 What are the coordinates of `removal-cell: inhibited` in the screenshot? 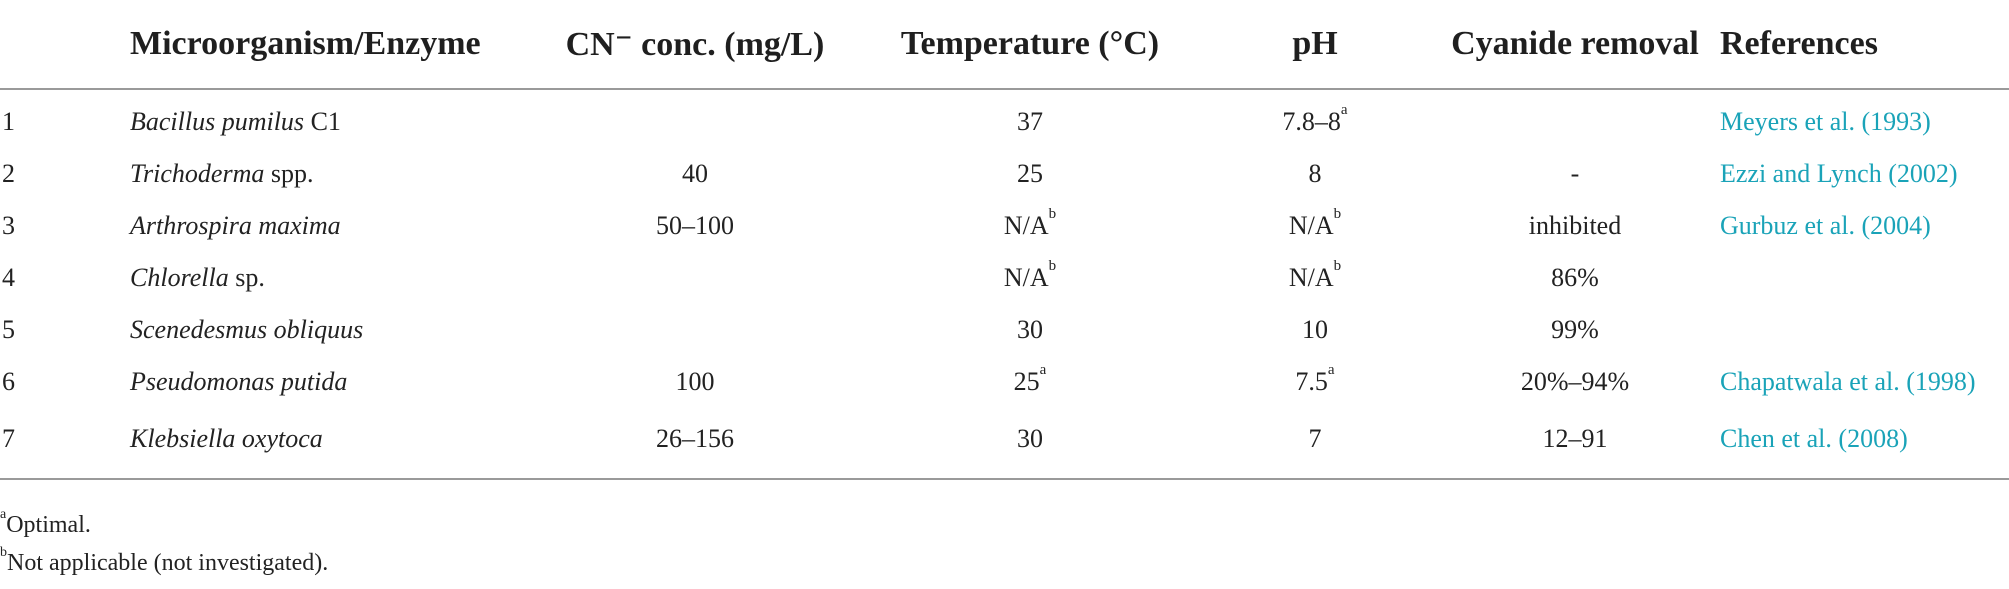 It's located at (1575, 225).